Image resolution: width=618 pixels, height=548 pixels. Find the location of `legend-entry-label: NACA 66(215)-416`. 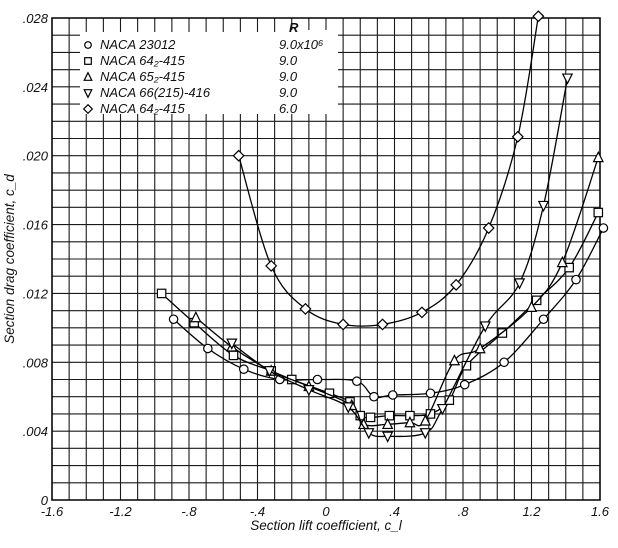

legend-entry-label: NACA 66(215)-416 is located at coordinates (155, 92).